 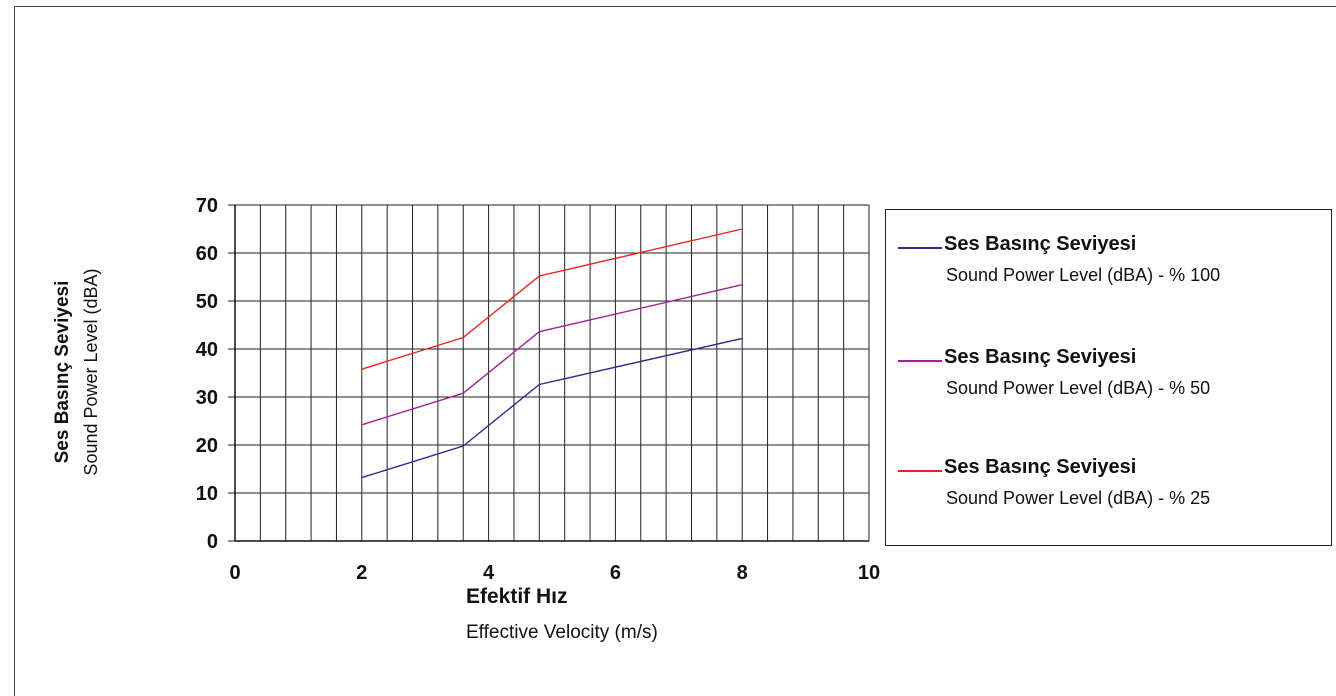 I want to click on x-tick-label: 10, so click(x=869, y=573).